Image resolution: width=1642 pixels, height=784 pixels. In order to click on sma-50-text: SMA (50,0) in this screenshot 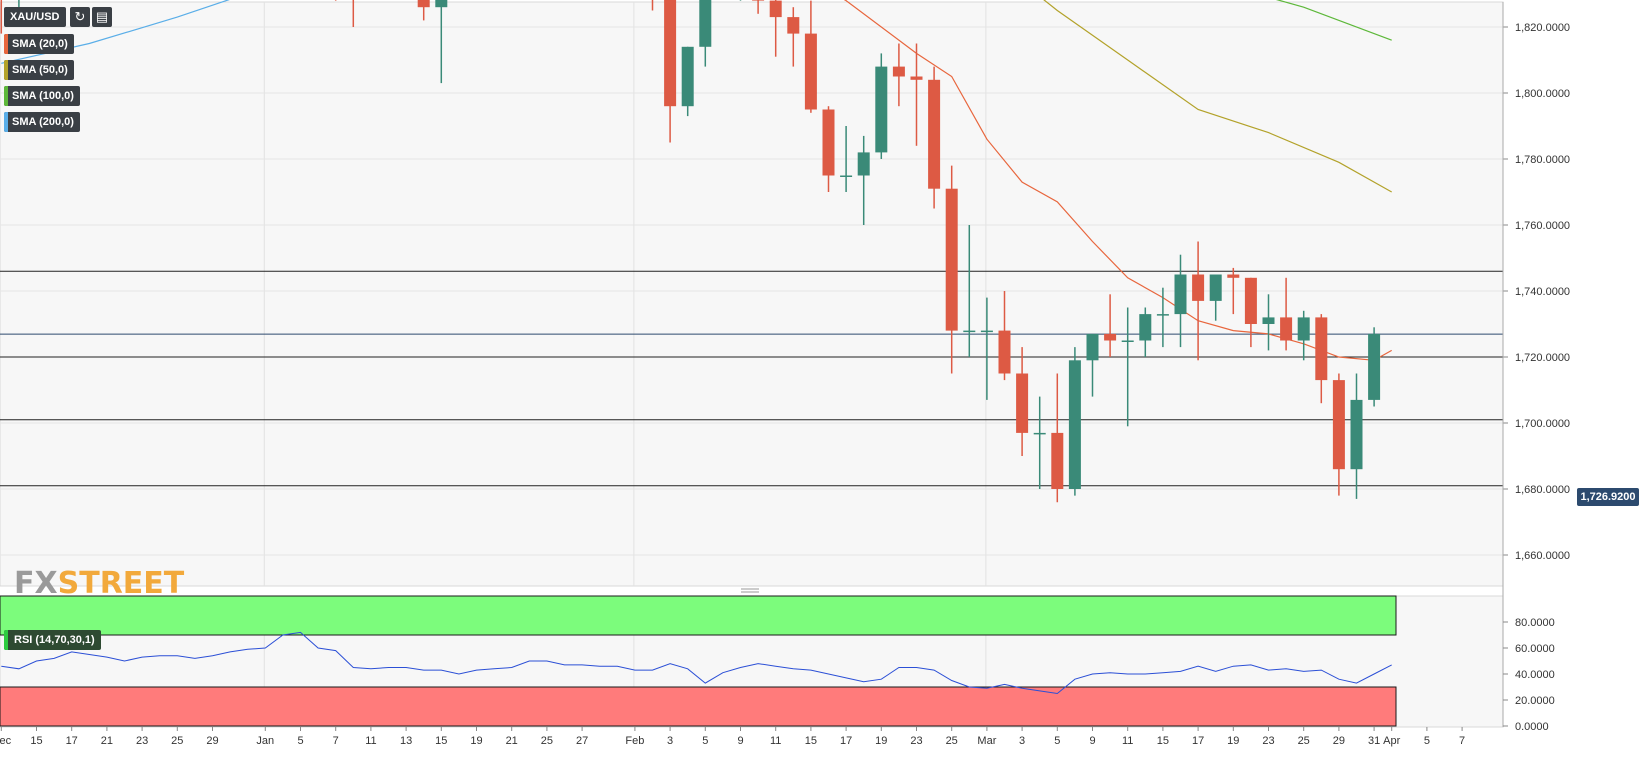, I will do `click(40, 70)`.